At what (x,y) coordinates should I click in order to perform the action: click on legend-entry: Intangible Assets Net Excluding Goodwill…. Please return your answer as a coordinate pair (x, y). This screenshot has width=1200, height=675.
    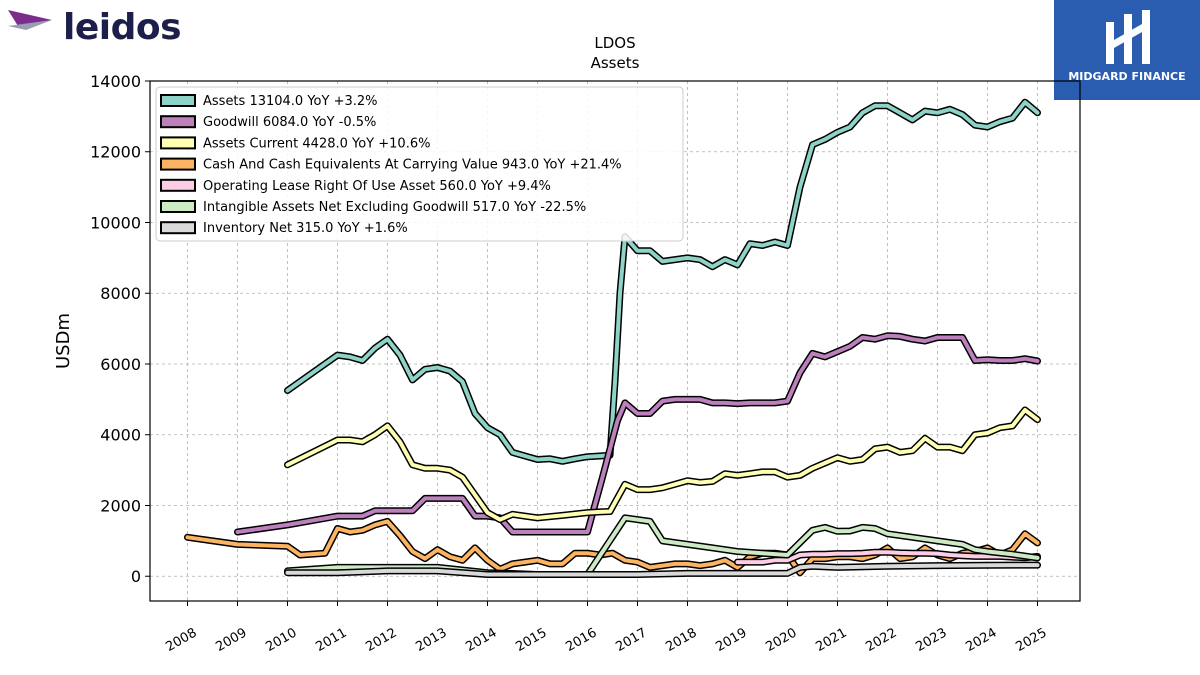
    Looking at the image, I should click on (394, 207).